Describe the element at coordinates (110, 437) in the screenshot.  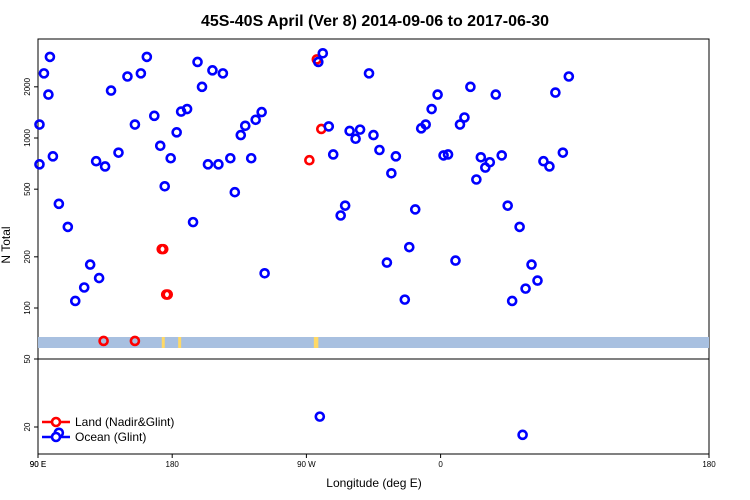
I see `legend-label: Ocean (Glint)` at that location.